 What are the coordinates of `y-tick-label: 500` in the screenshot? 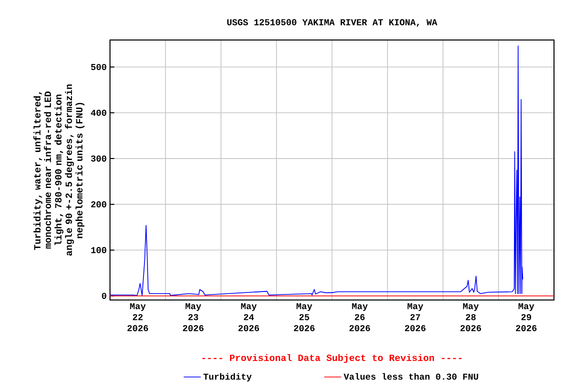 It's located at (98, 67).